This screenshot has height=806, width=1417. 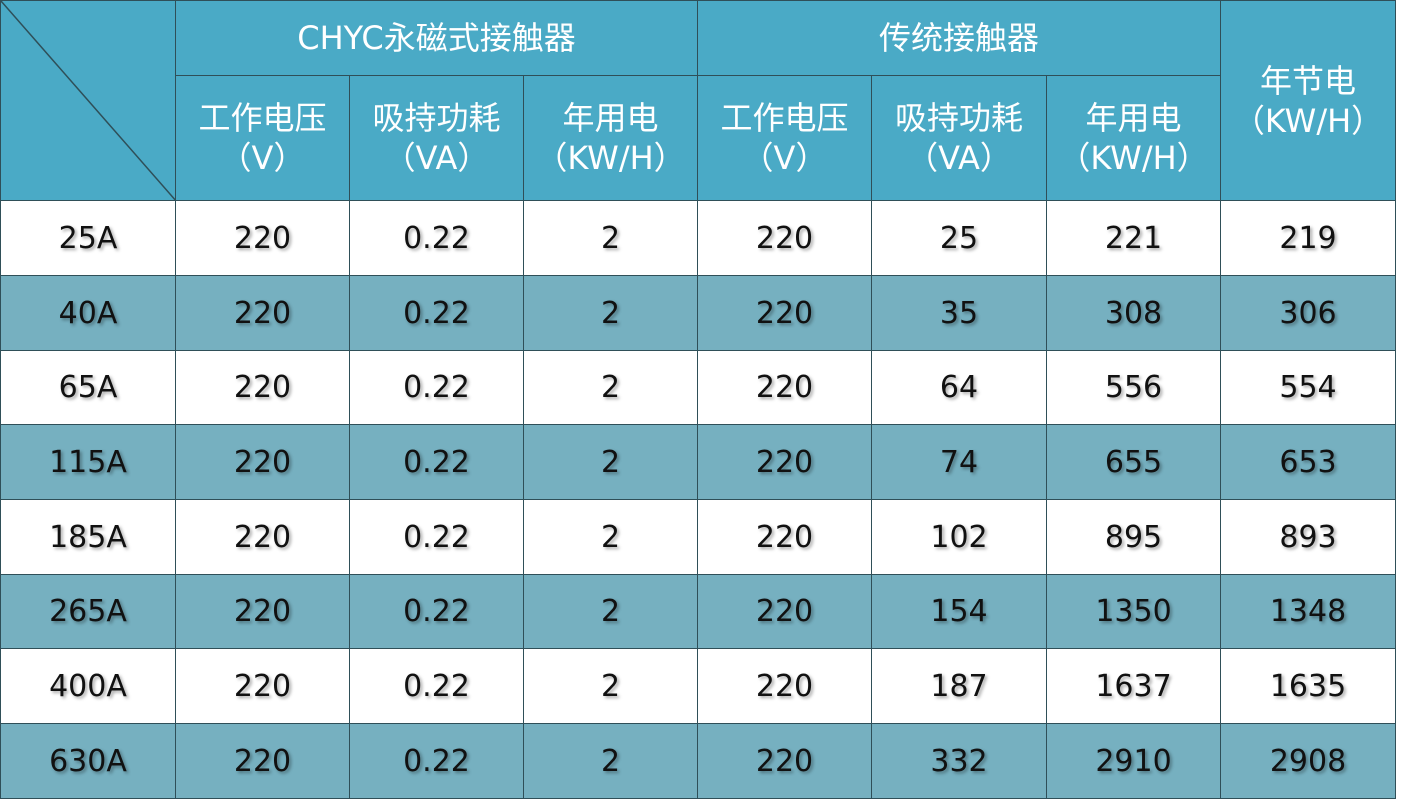 What do you see at coordinates (88, 686) in the screenshot?
I see `cell-text: 400A` at bounding box center [88, 686].